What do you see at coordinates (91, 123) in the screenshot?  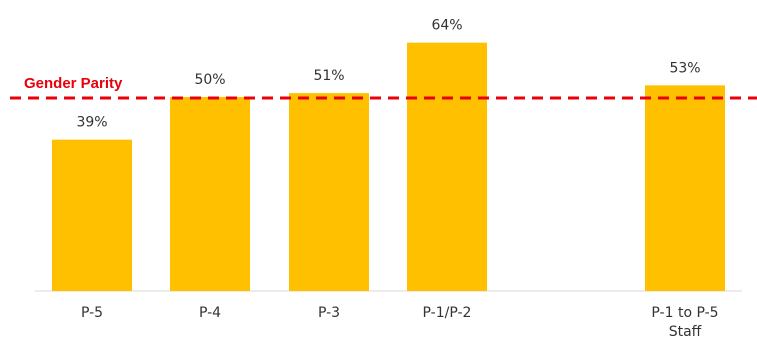 I see `data-label-1: 39%` at bounding box center [91, 123].